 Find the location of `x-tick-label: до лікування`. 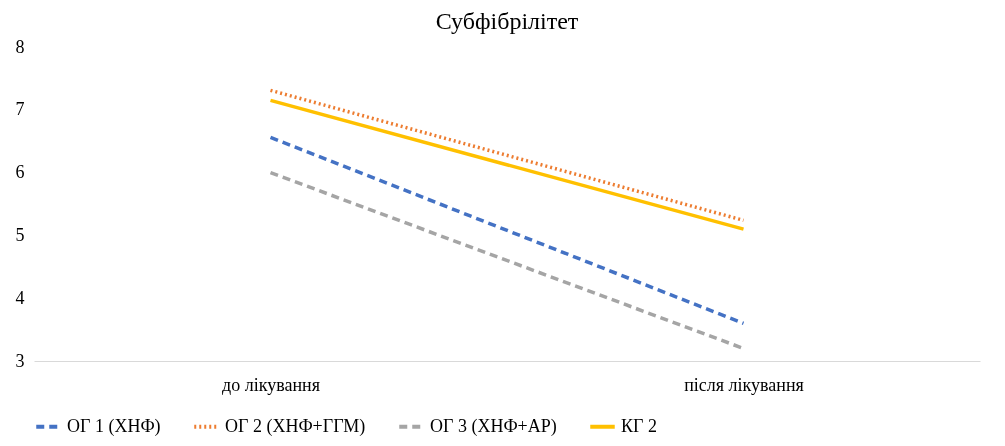

x-tick-label: до лікування is located at coordinates (271, 384).